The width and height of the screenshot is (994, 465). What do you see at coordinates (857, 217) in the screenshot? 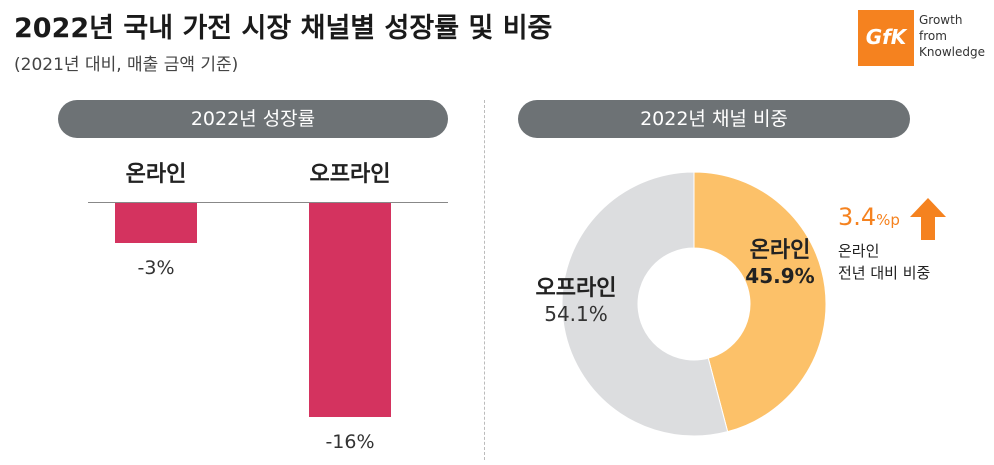
I see `share-change-number: 3.4` at bounding box center [857, 217].